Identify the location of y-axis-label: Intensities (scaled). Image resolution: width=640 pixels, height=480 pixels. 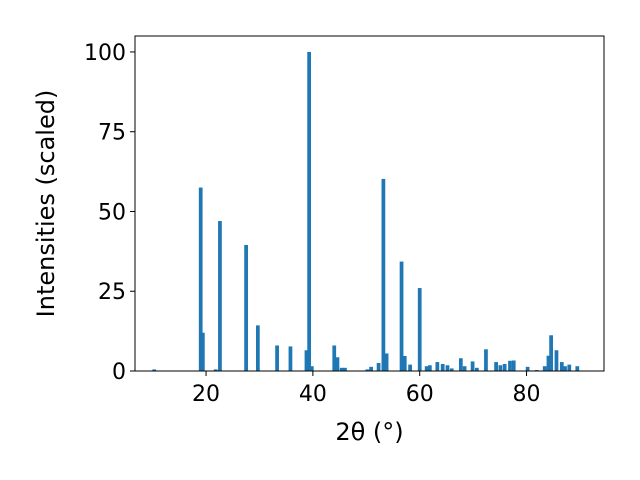
(46, 204).